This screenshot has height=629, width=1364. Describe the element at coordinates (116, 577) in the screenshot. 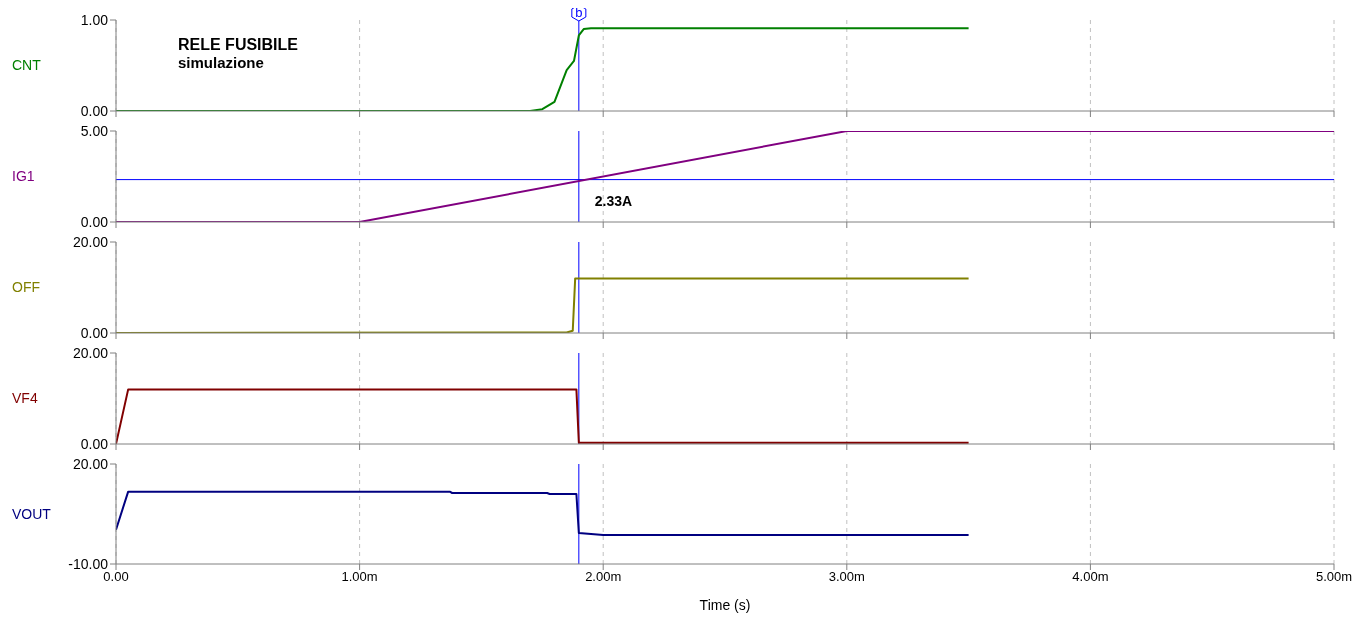

I see `x-tick-label: 0.00` at that location.